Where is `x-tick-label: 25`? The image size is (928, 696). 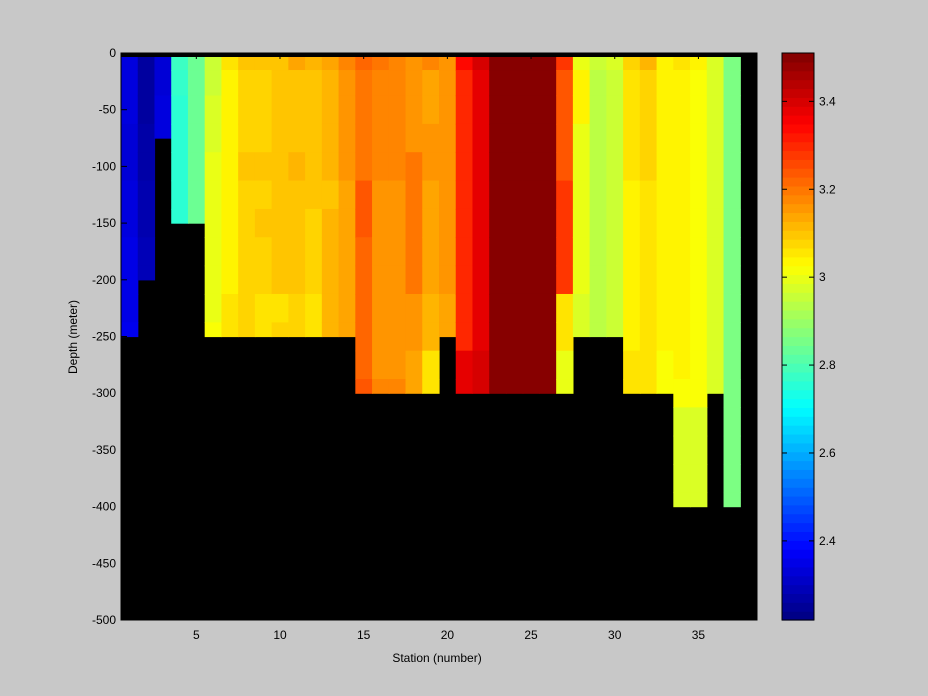
x-tick-label: 25 is located at coordinates (531, 635).